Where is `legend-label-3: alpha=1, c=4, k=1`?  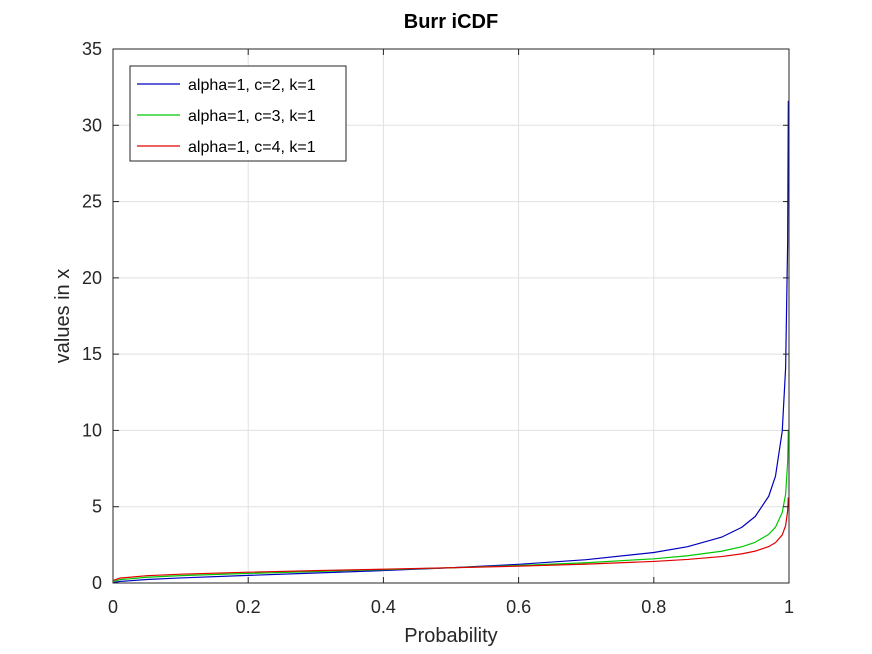 legend-label-3: alpha=1, c=4, k=1 is located at coordinates (252, 147).